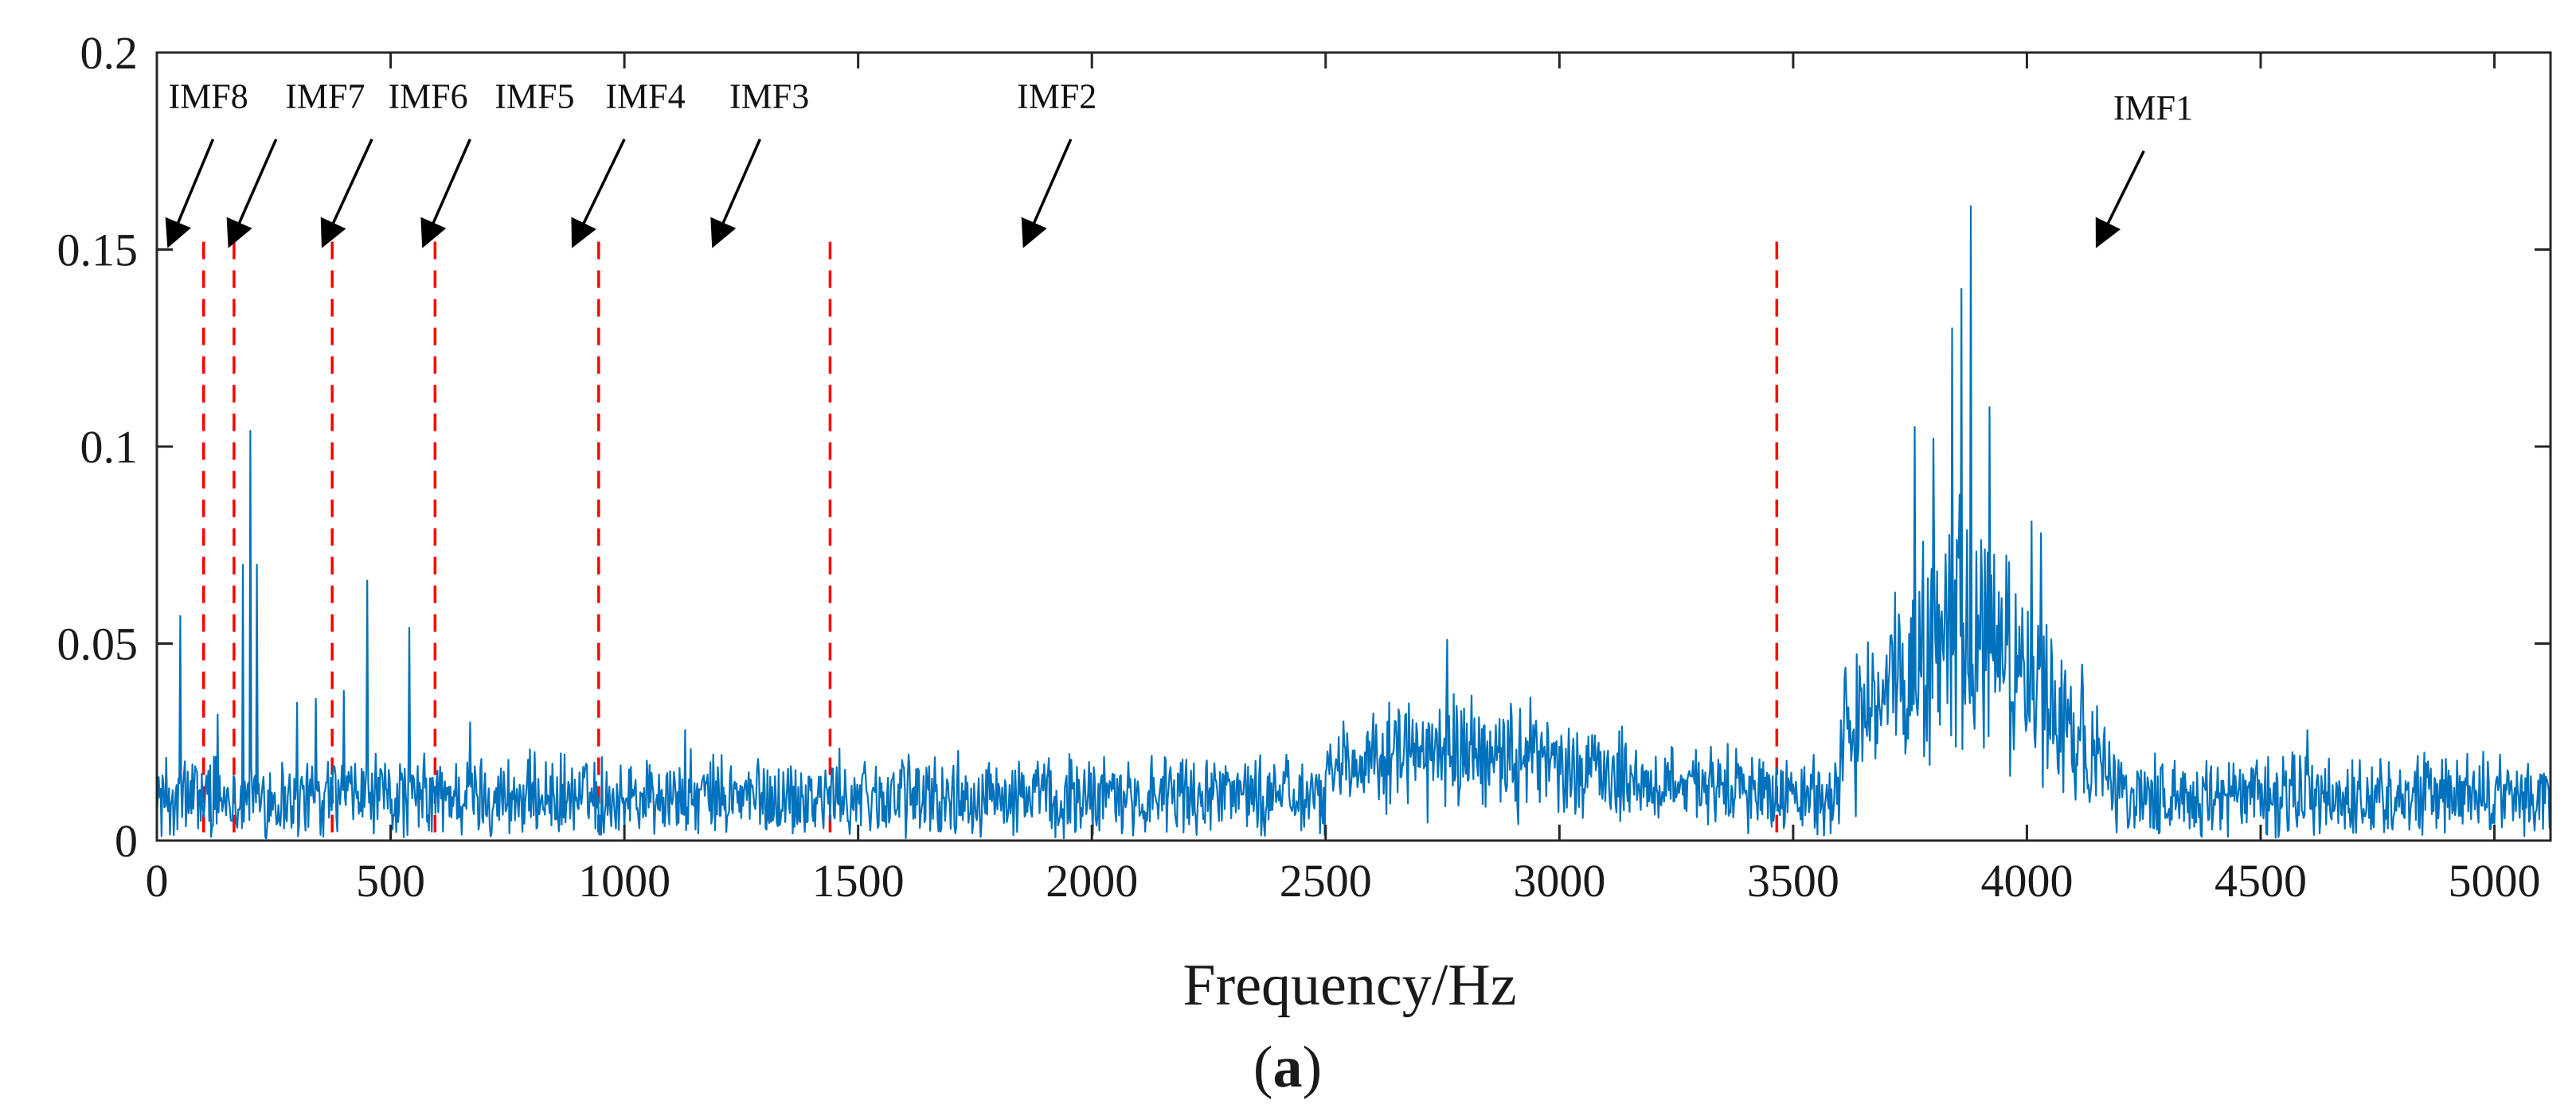 The height and width of the screenshot is (1112, 2576). I want to click on x-tick-label: 1500, so click(859, 881).